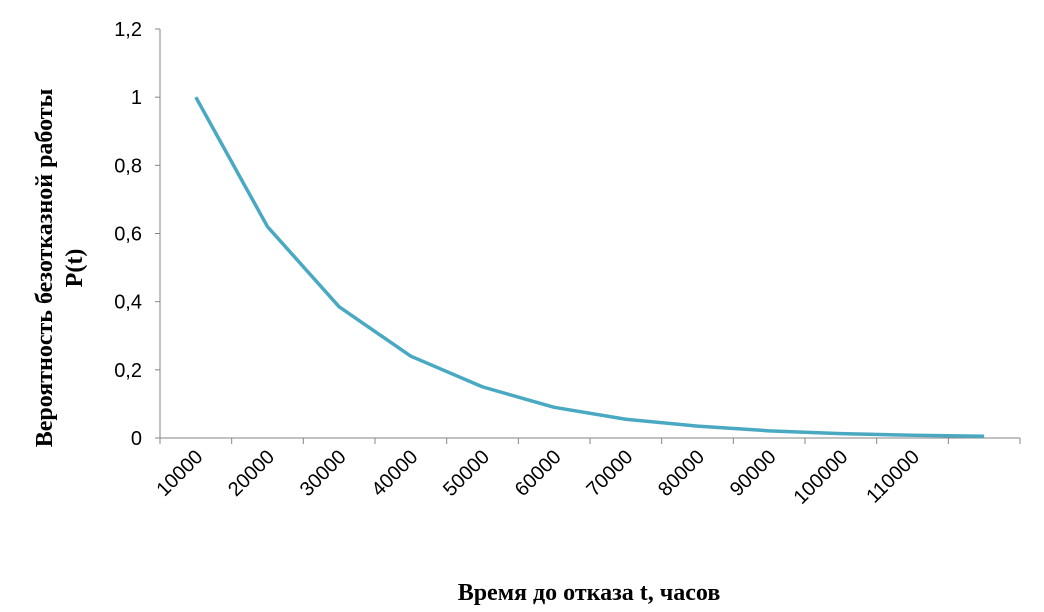 This screenshot has height=612, width=1044. I want to click on y-tick-label: 0,8, so click(128, 166).